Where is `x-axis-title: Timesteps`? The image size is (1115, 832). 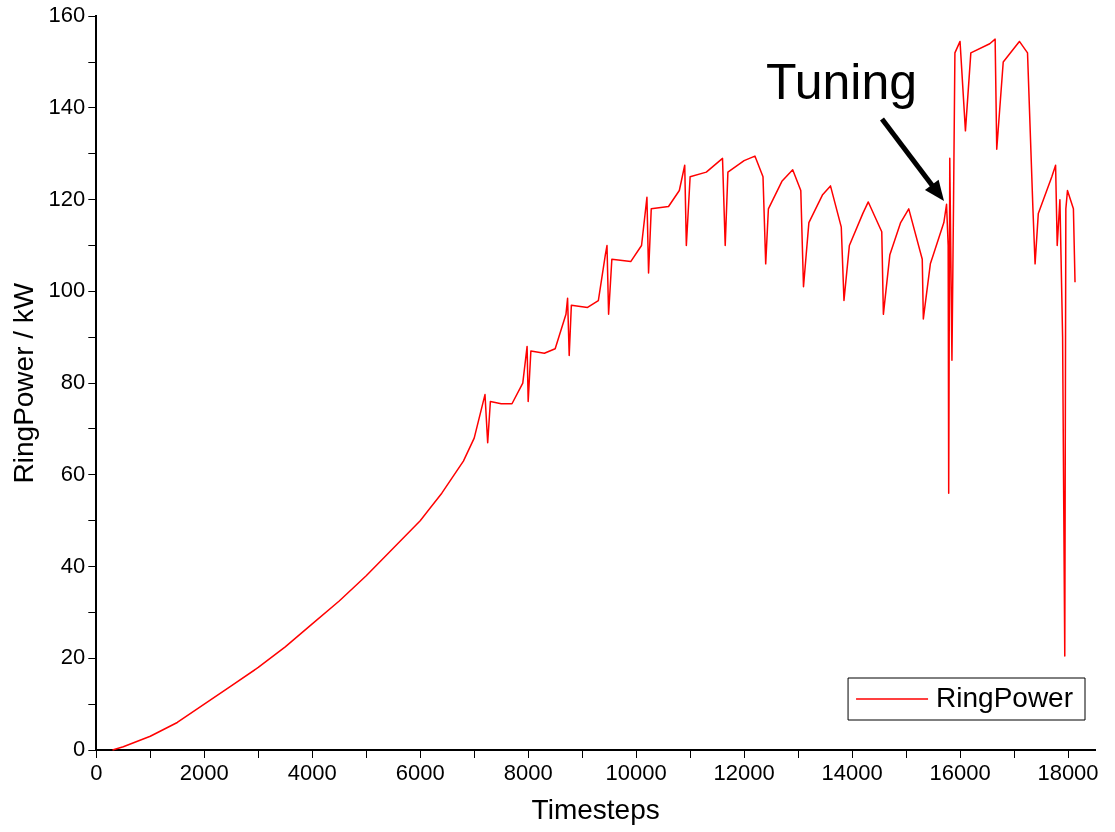 x-axis-title: Timesteps is located at coordinates (595, 809).